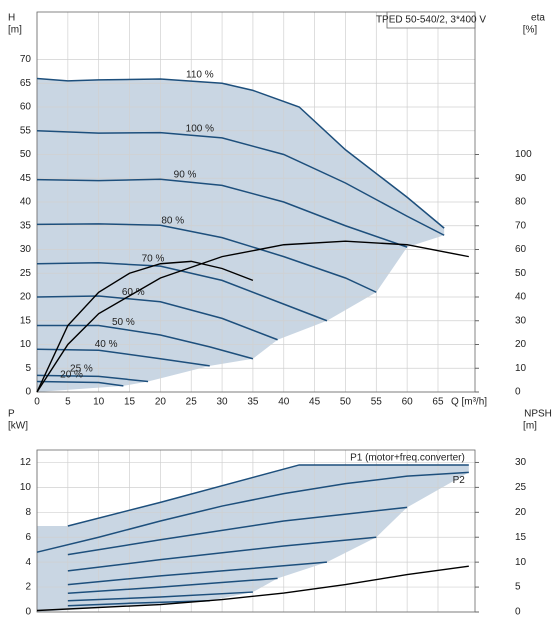 The width and height of the screenshot is (553, 627). What do you see at coordinates (523, 154) in the screenshot?
I see `y2-tick-label: 100` at bounding box center [523, 154].